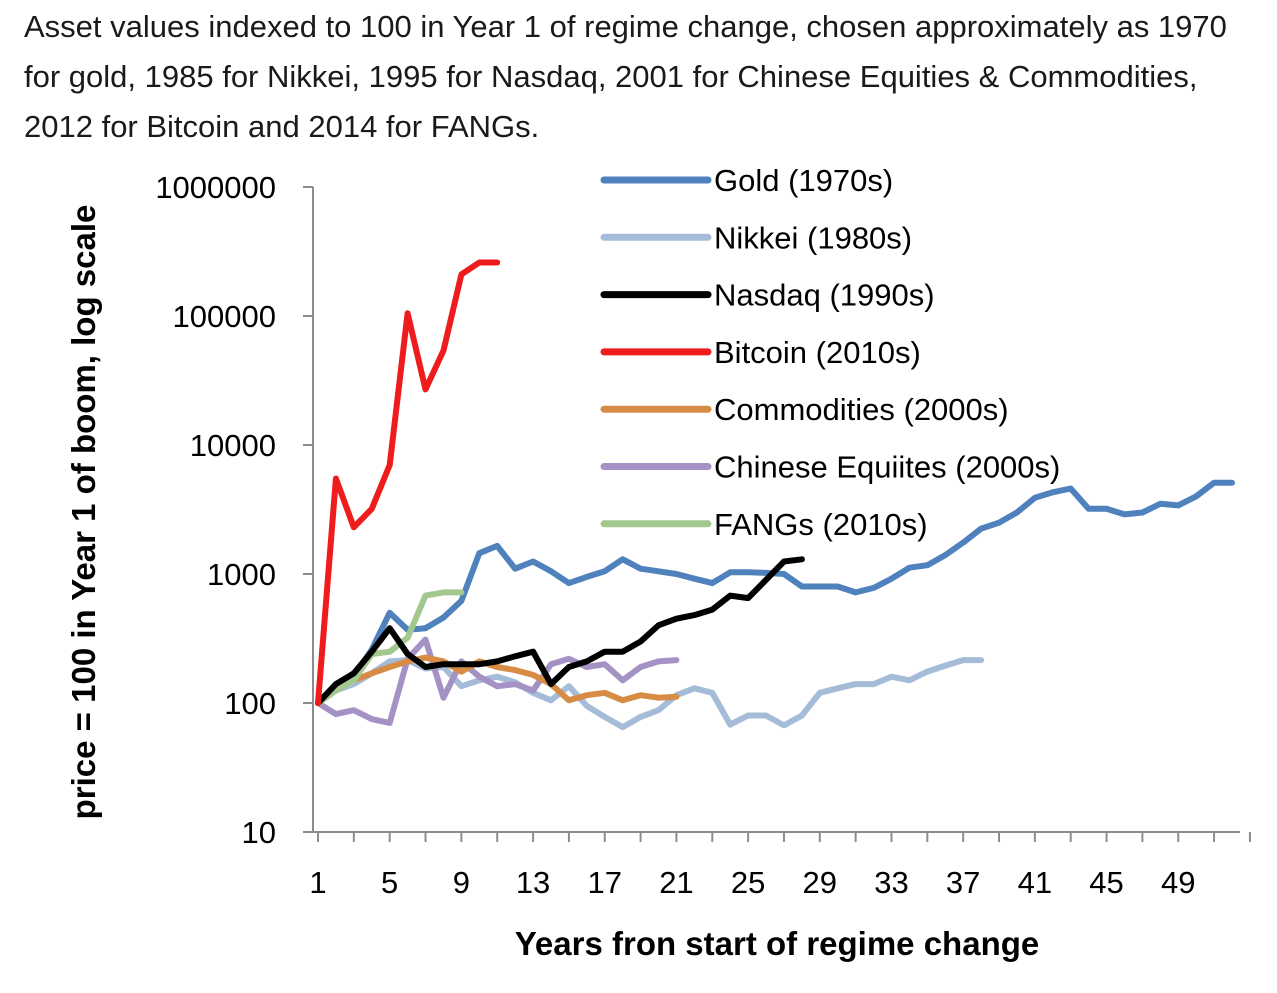 The image size is (1277, 993). I want to click on x-tick-label: 13, so click(533, 882).